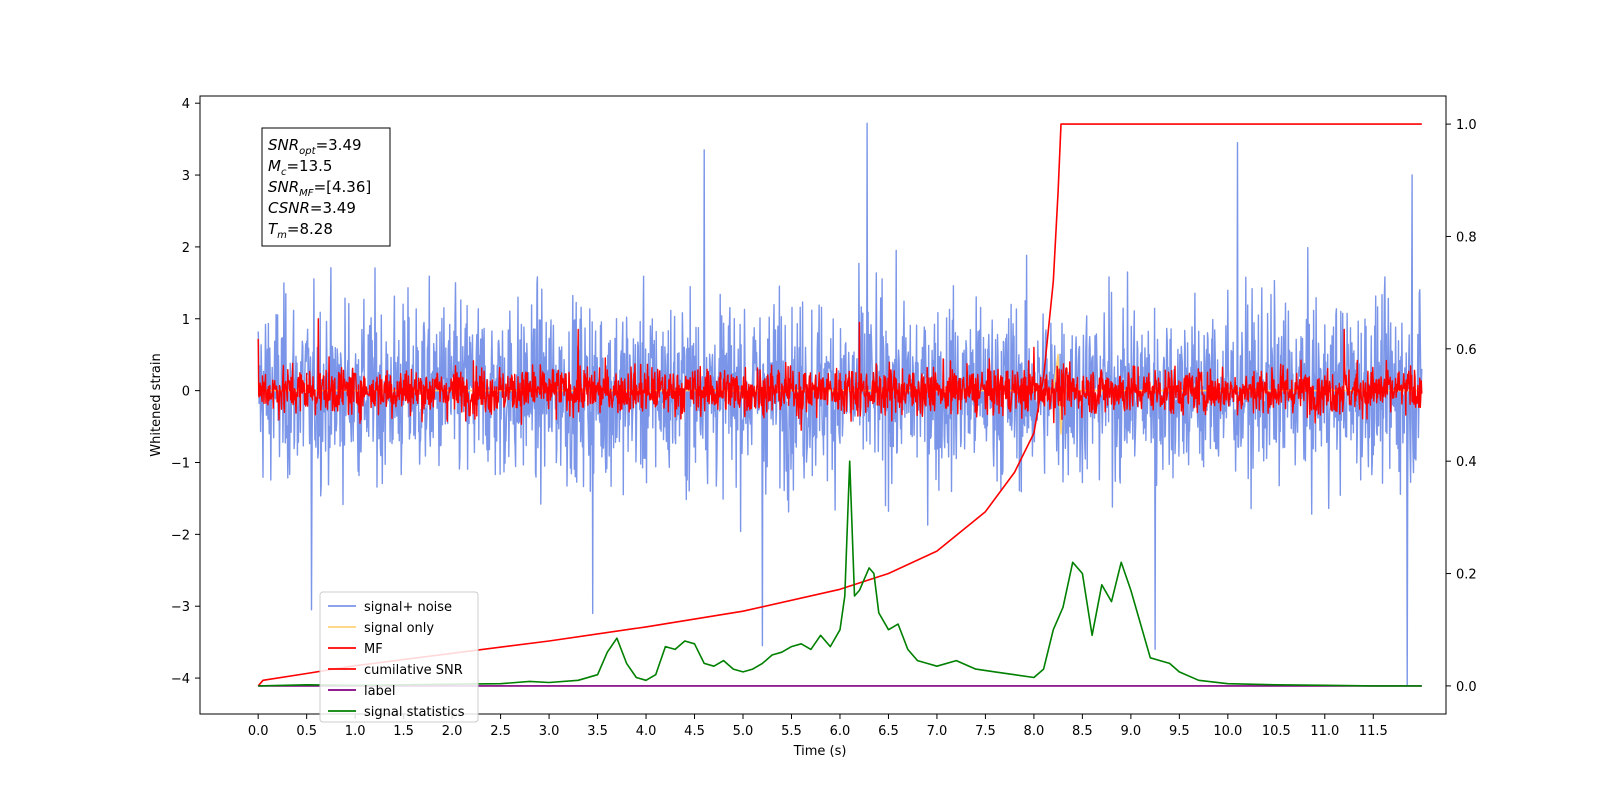 The image size is (1600, 800). I want to click on y-left-tick-label: −4, so click(180, 679).